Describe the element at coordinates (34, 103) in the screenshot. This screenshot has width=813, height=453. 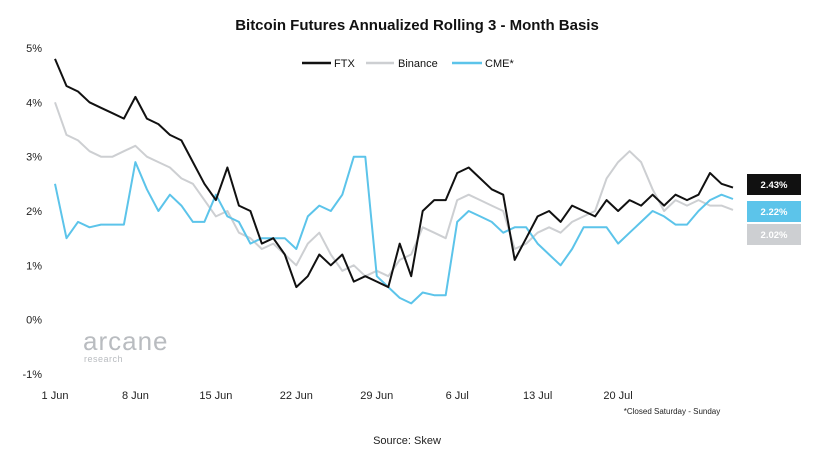
I see `y-tick-label: 4%` at that location.